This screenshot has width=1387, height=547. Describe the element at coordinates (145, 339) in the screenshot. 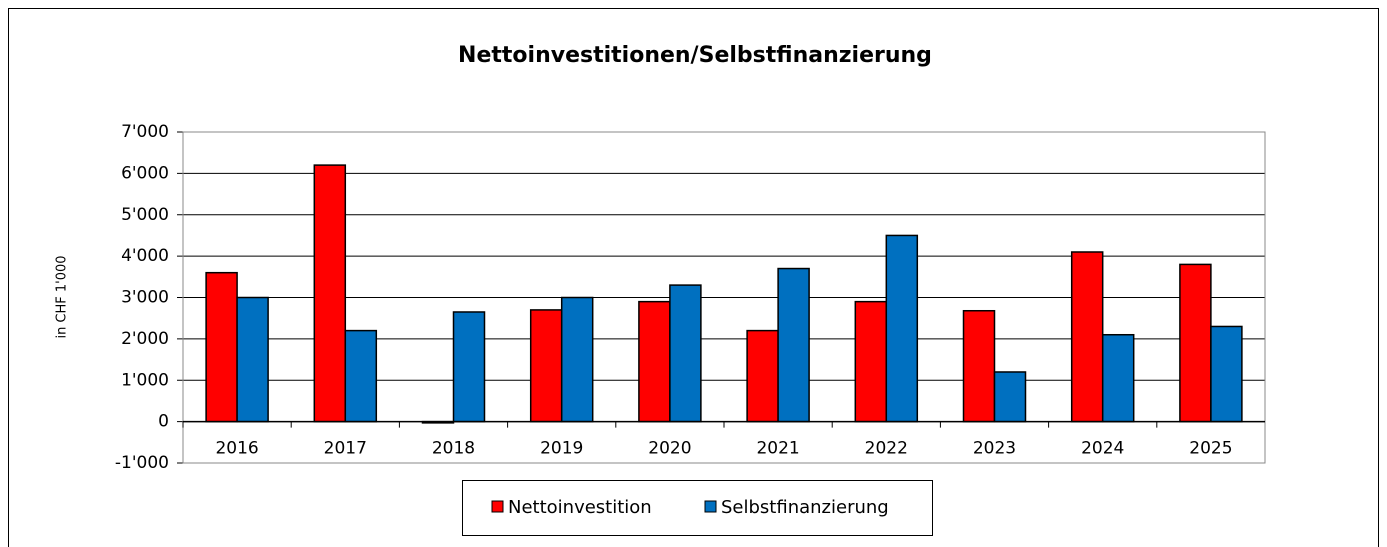

I see `y-tick-label: 2'000` at that location.